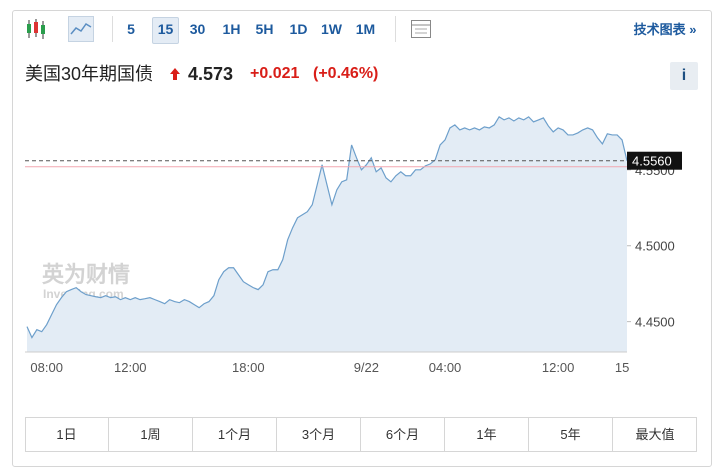 The height and width of the screenshot is (474, 723). Describe the element at coordinates (211, 74) in the screenshot. I see `price: 4.573` at that location.